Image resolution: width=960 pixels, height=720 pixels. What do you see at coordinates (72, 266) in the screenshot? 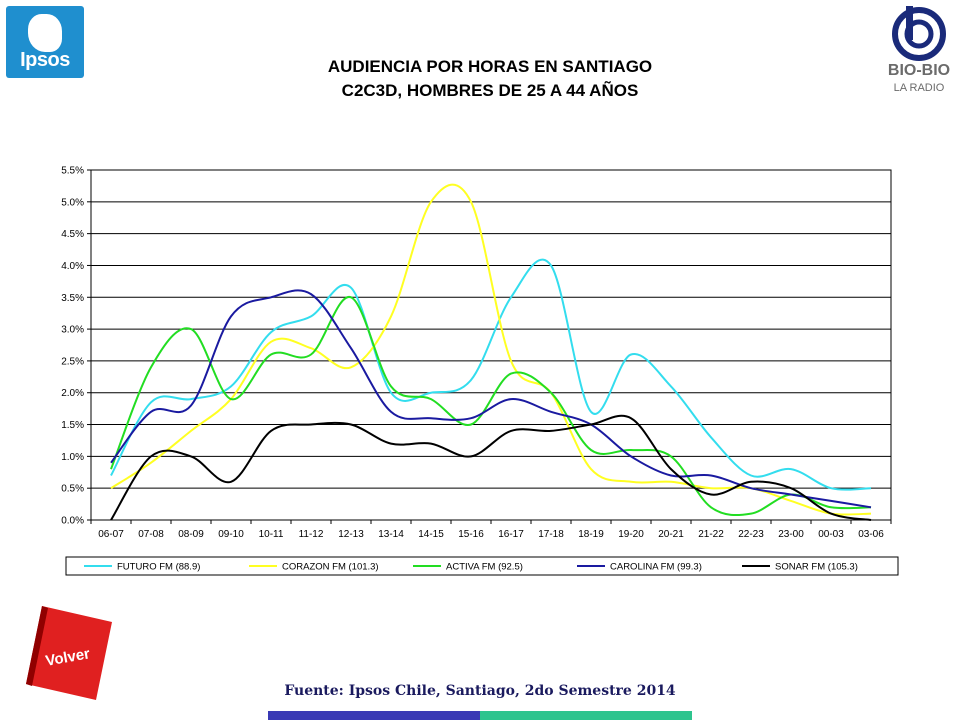
I see `y-tick-label: 4.0%` at bounding box center [72, 266].